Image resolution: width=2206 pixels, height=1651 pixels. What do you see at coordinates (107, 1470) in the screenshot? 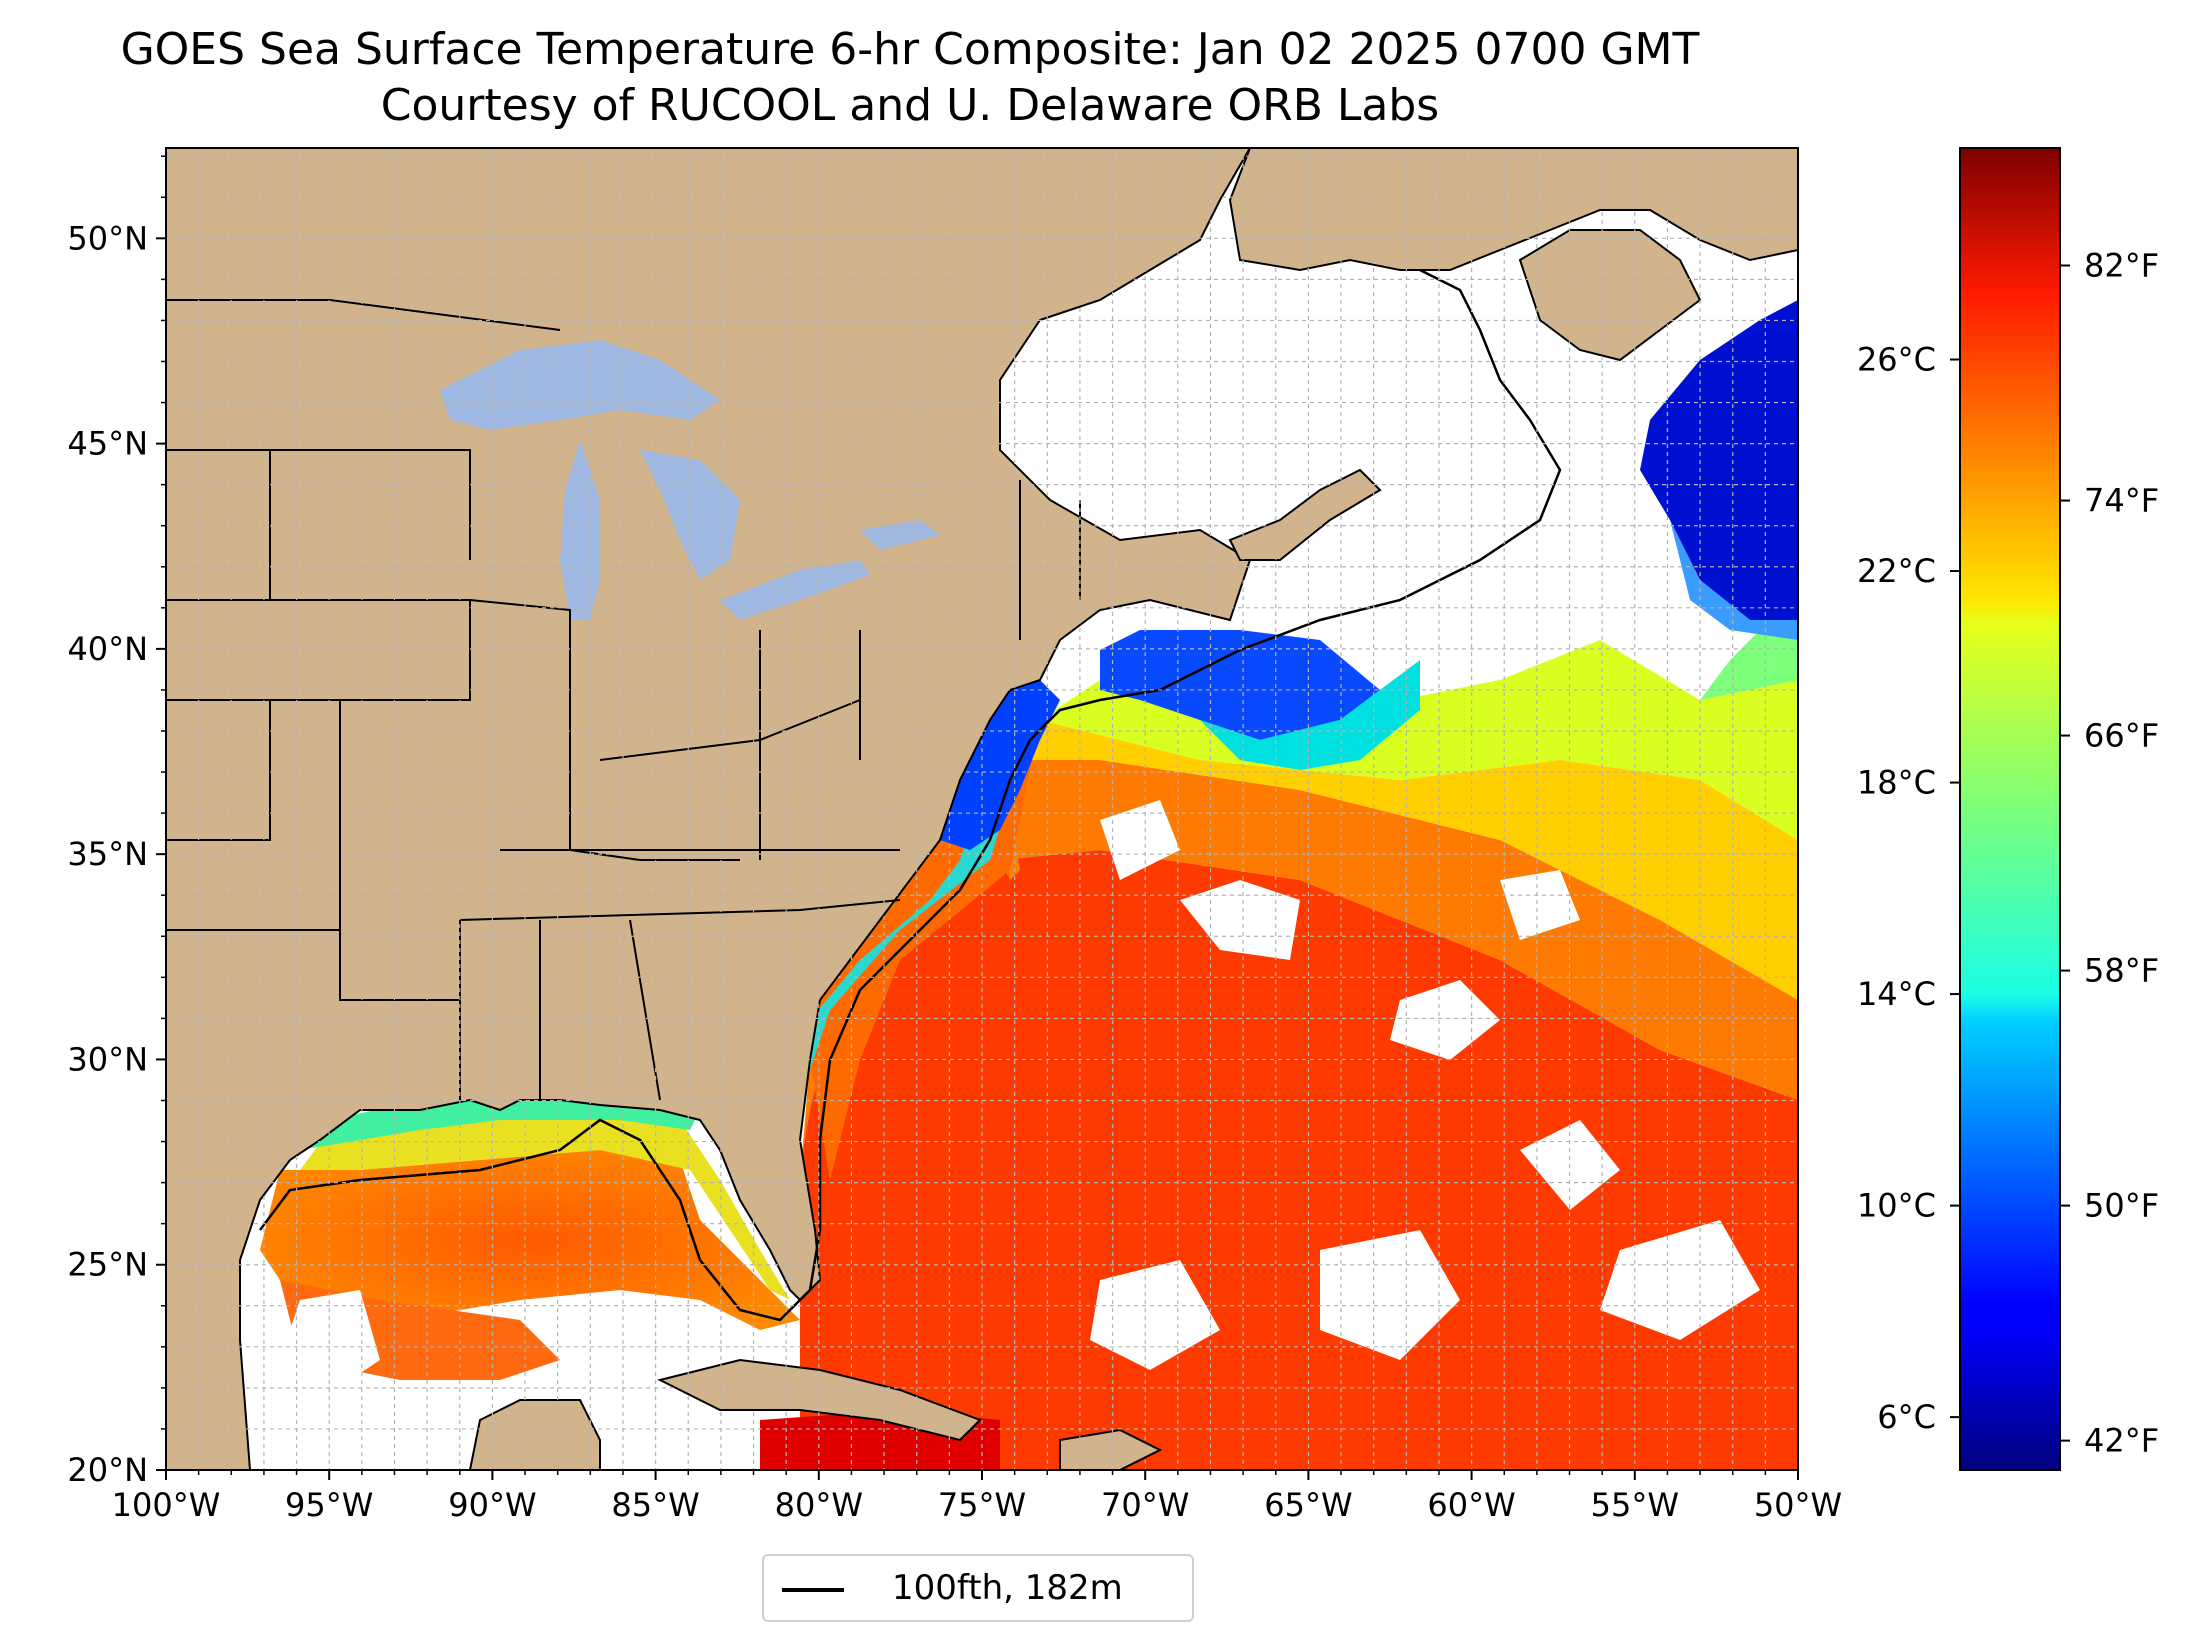
I see `y-tick-label: 20°N` at bounding box center [107, 1470].